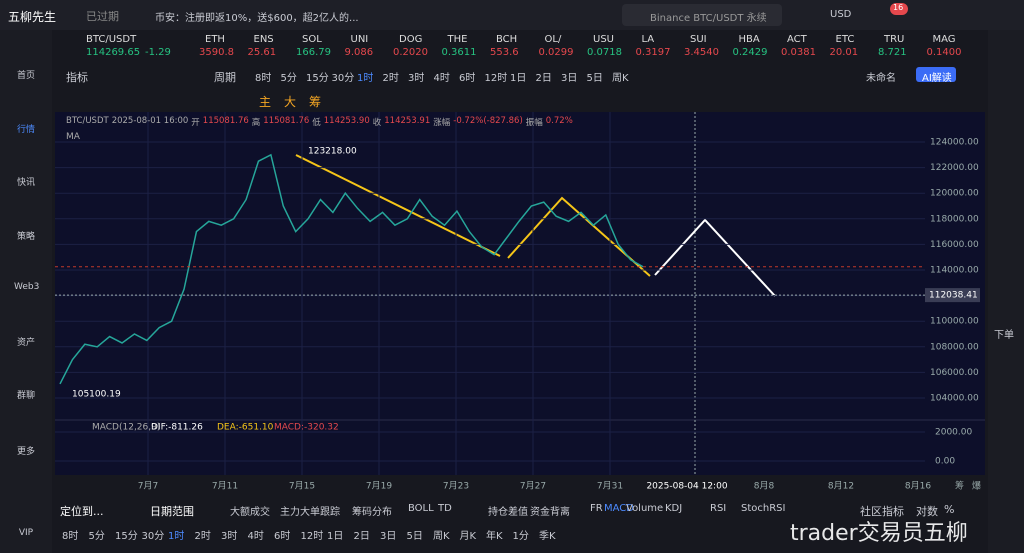  Describe the element at coordinates (494, 536) in the screenshot. I see `bottom-interval: 年K` at that location.